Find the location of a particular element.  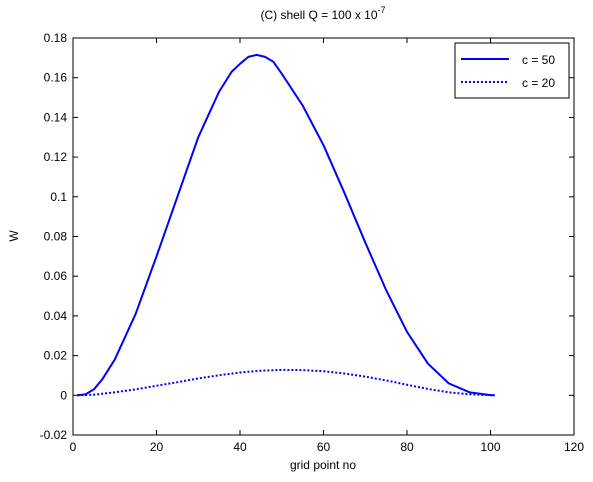

x-tick-label: 20 is located at coordinates (157, 447).